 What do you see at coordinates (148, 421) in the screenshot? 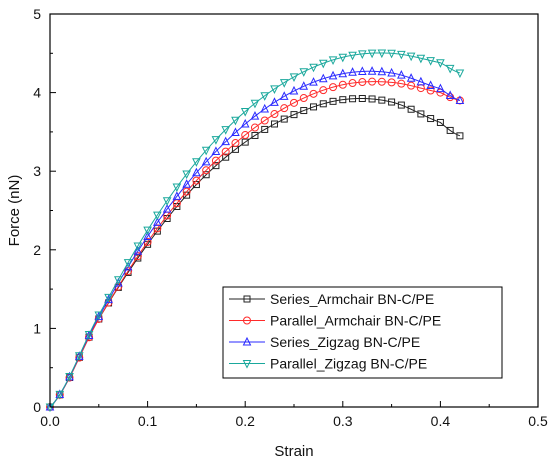
I see `x-tick-label: 0.1` at bounding box center [148, 421].